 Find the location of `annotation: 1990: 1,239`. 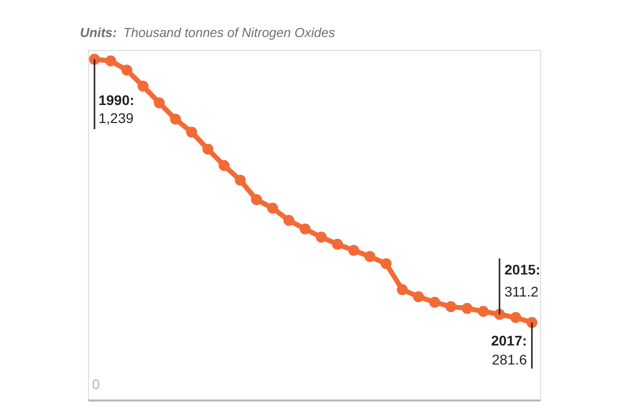

annotation: 1990: 1,239 is located at coordinates (116, 109).